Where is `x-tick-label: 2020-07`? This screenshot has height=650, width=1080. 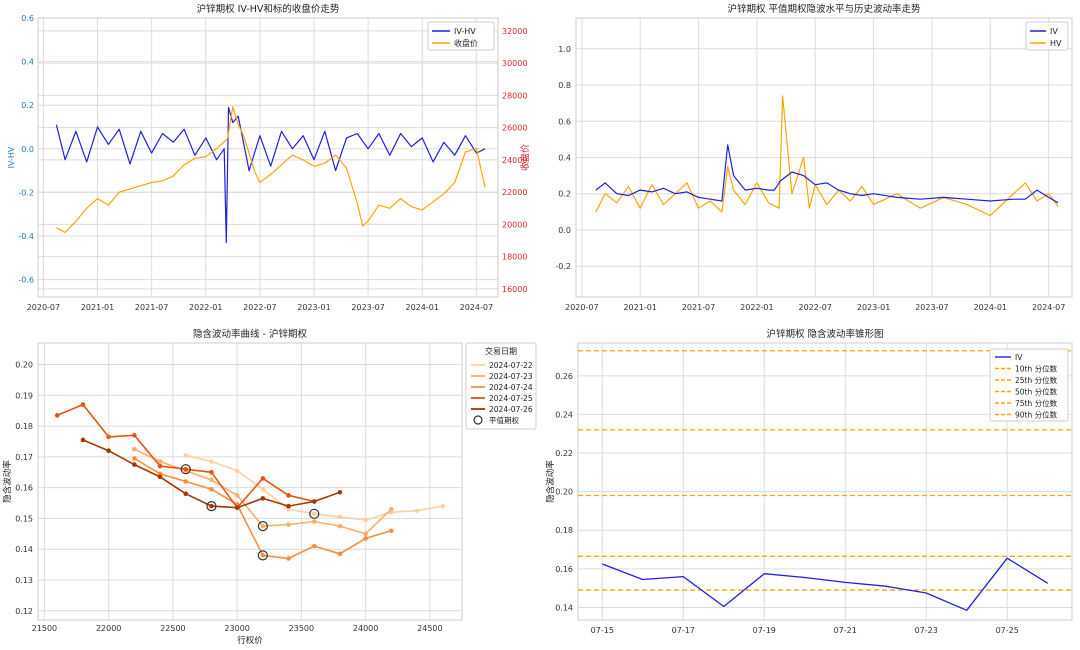
x-tick-label: 2020-07 is located at coordinates (581, 307).